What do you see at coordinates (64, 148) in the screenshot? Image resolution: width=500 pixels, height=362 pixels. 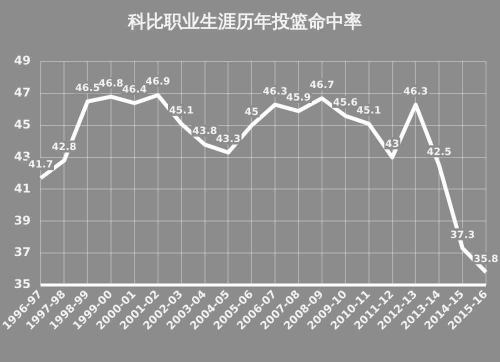 I see `data-label: 42.8` at bounding box center [64, 148].